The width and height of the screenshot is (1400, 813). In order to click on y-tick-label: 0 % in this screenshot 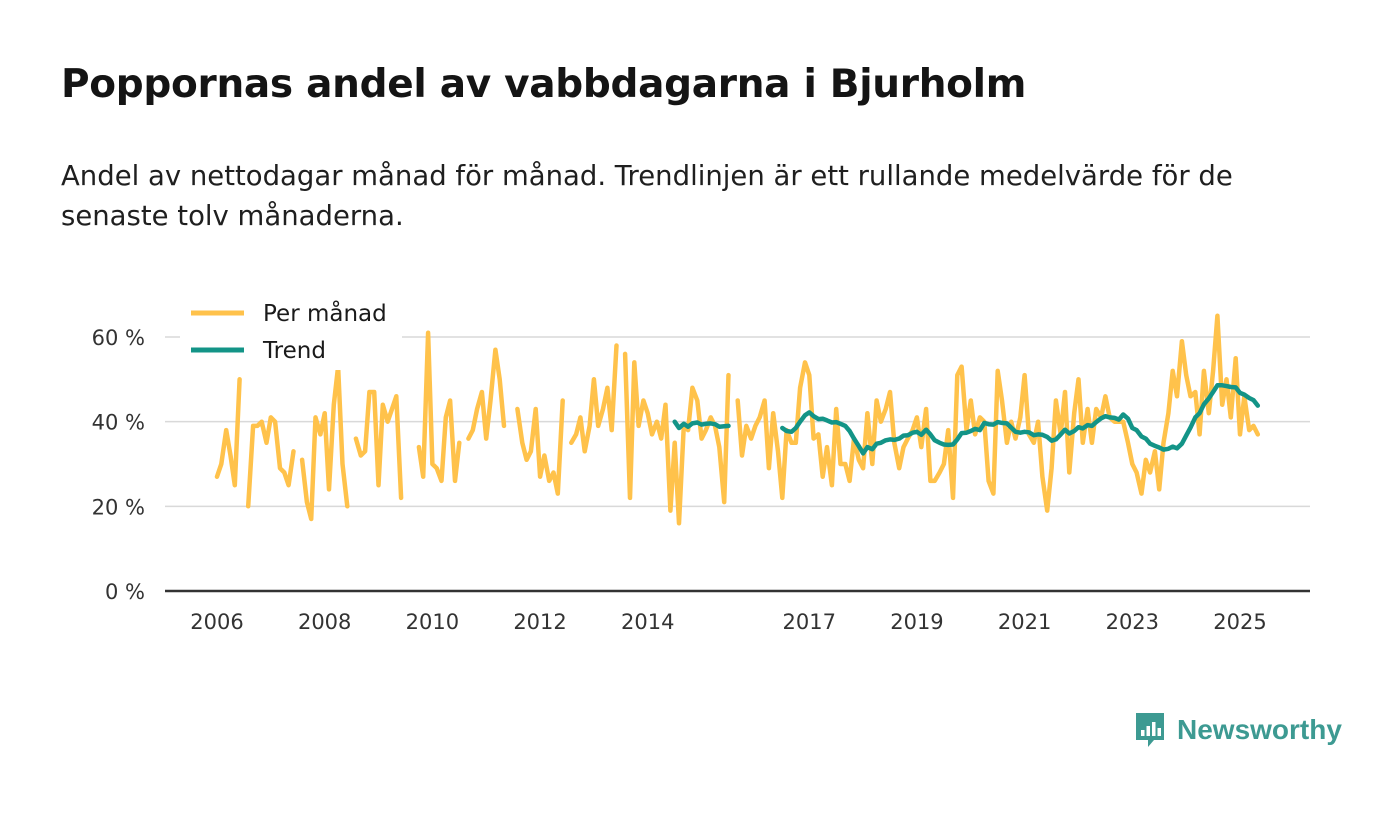, I will do `click(125, 592)`.